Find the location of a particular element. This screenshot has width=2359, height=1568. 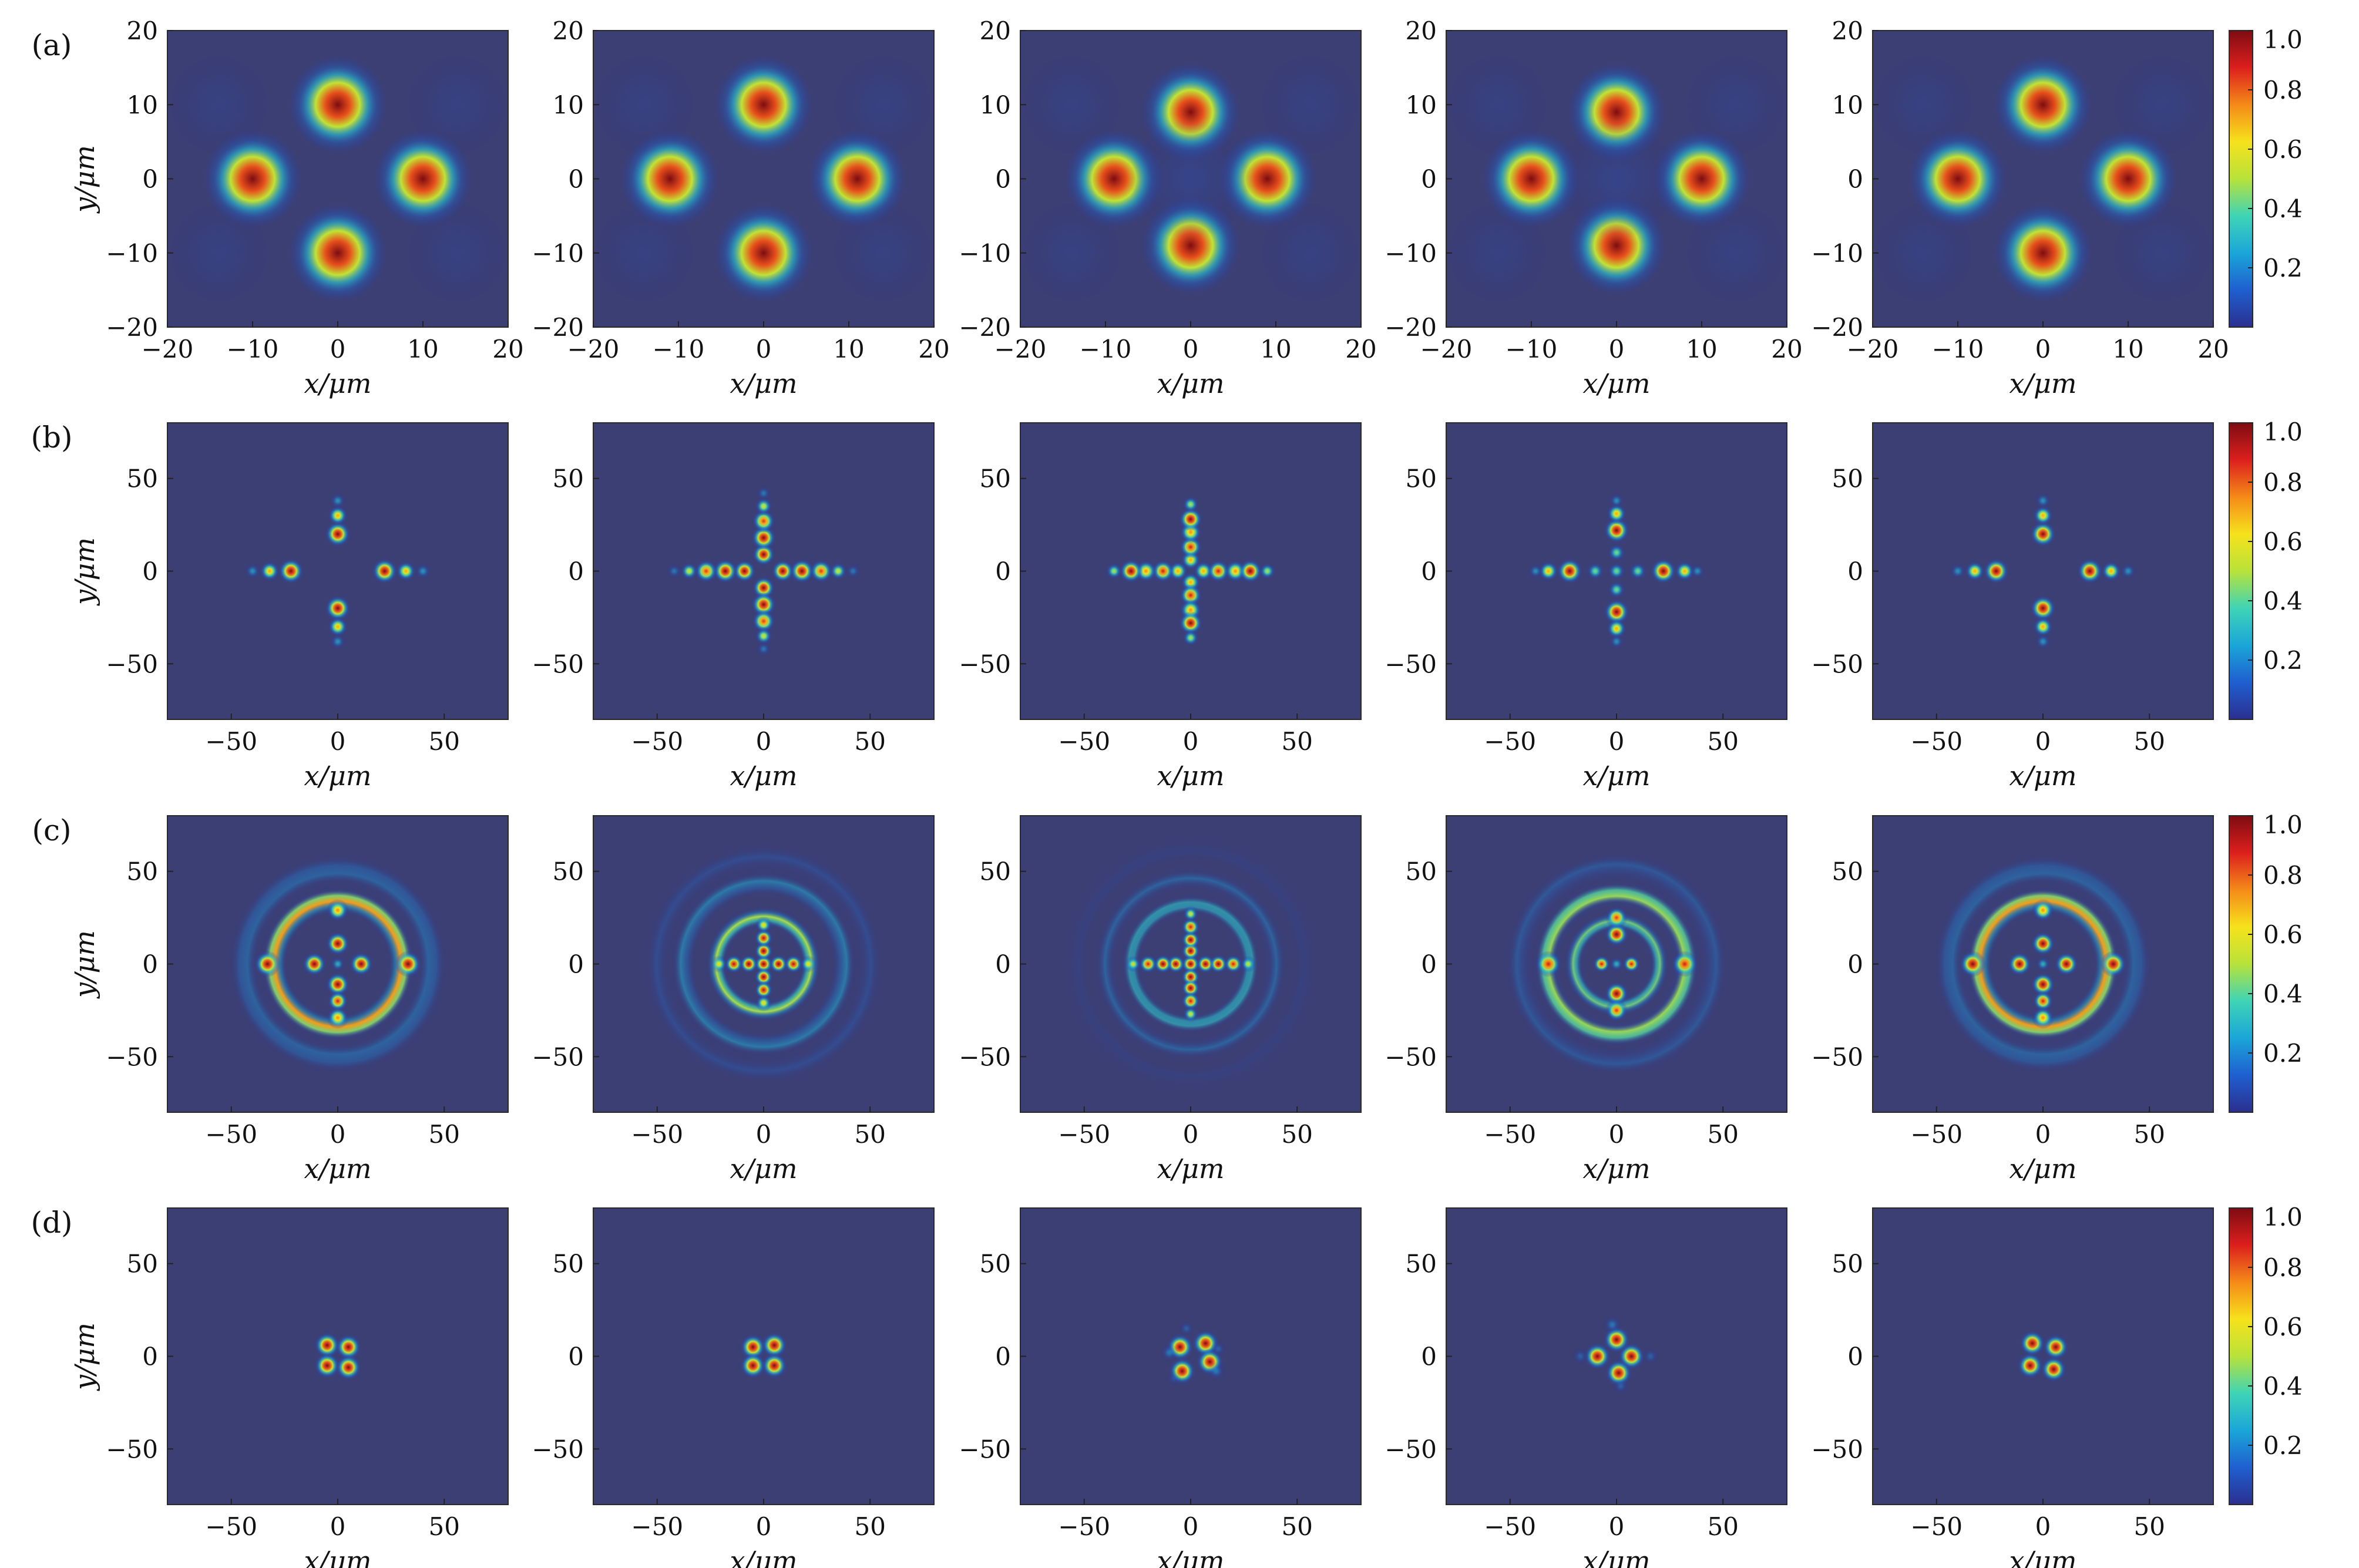

panel-0-1: −20 −10 0 10 20 −20 −10 0 10 20 x/μm is located at coordinates (740, 207).